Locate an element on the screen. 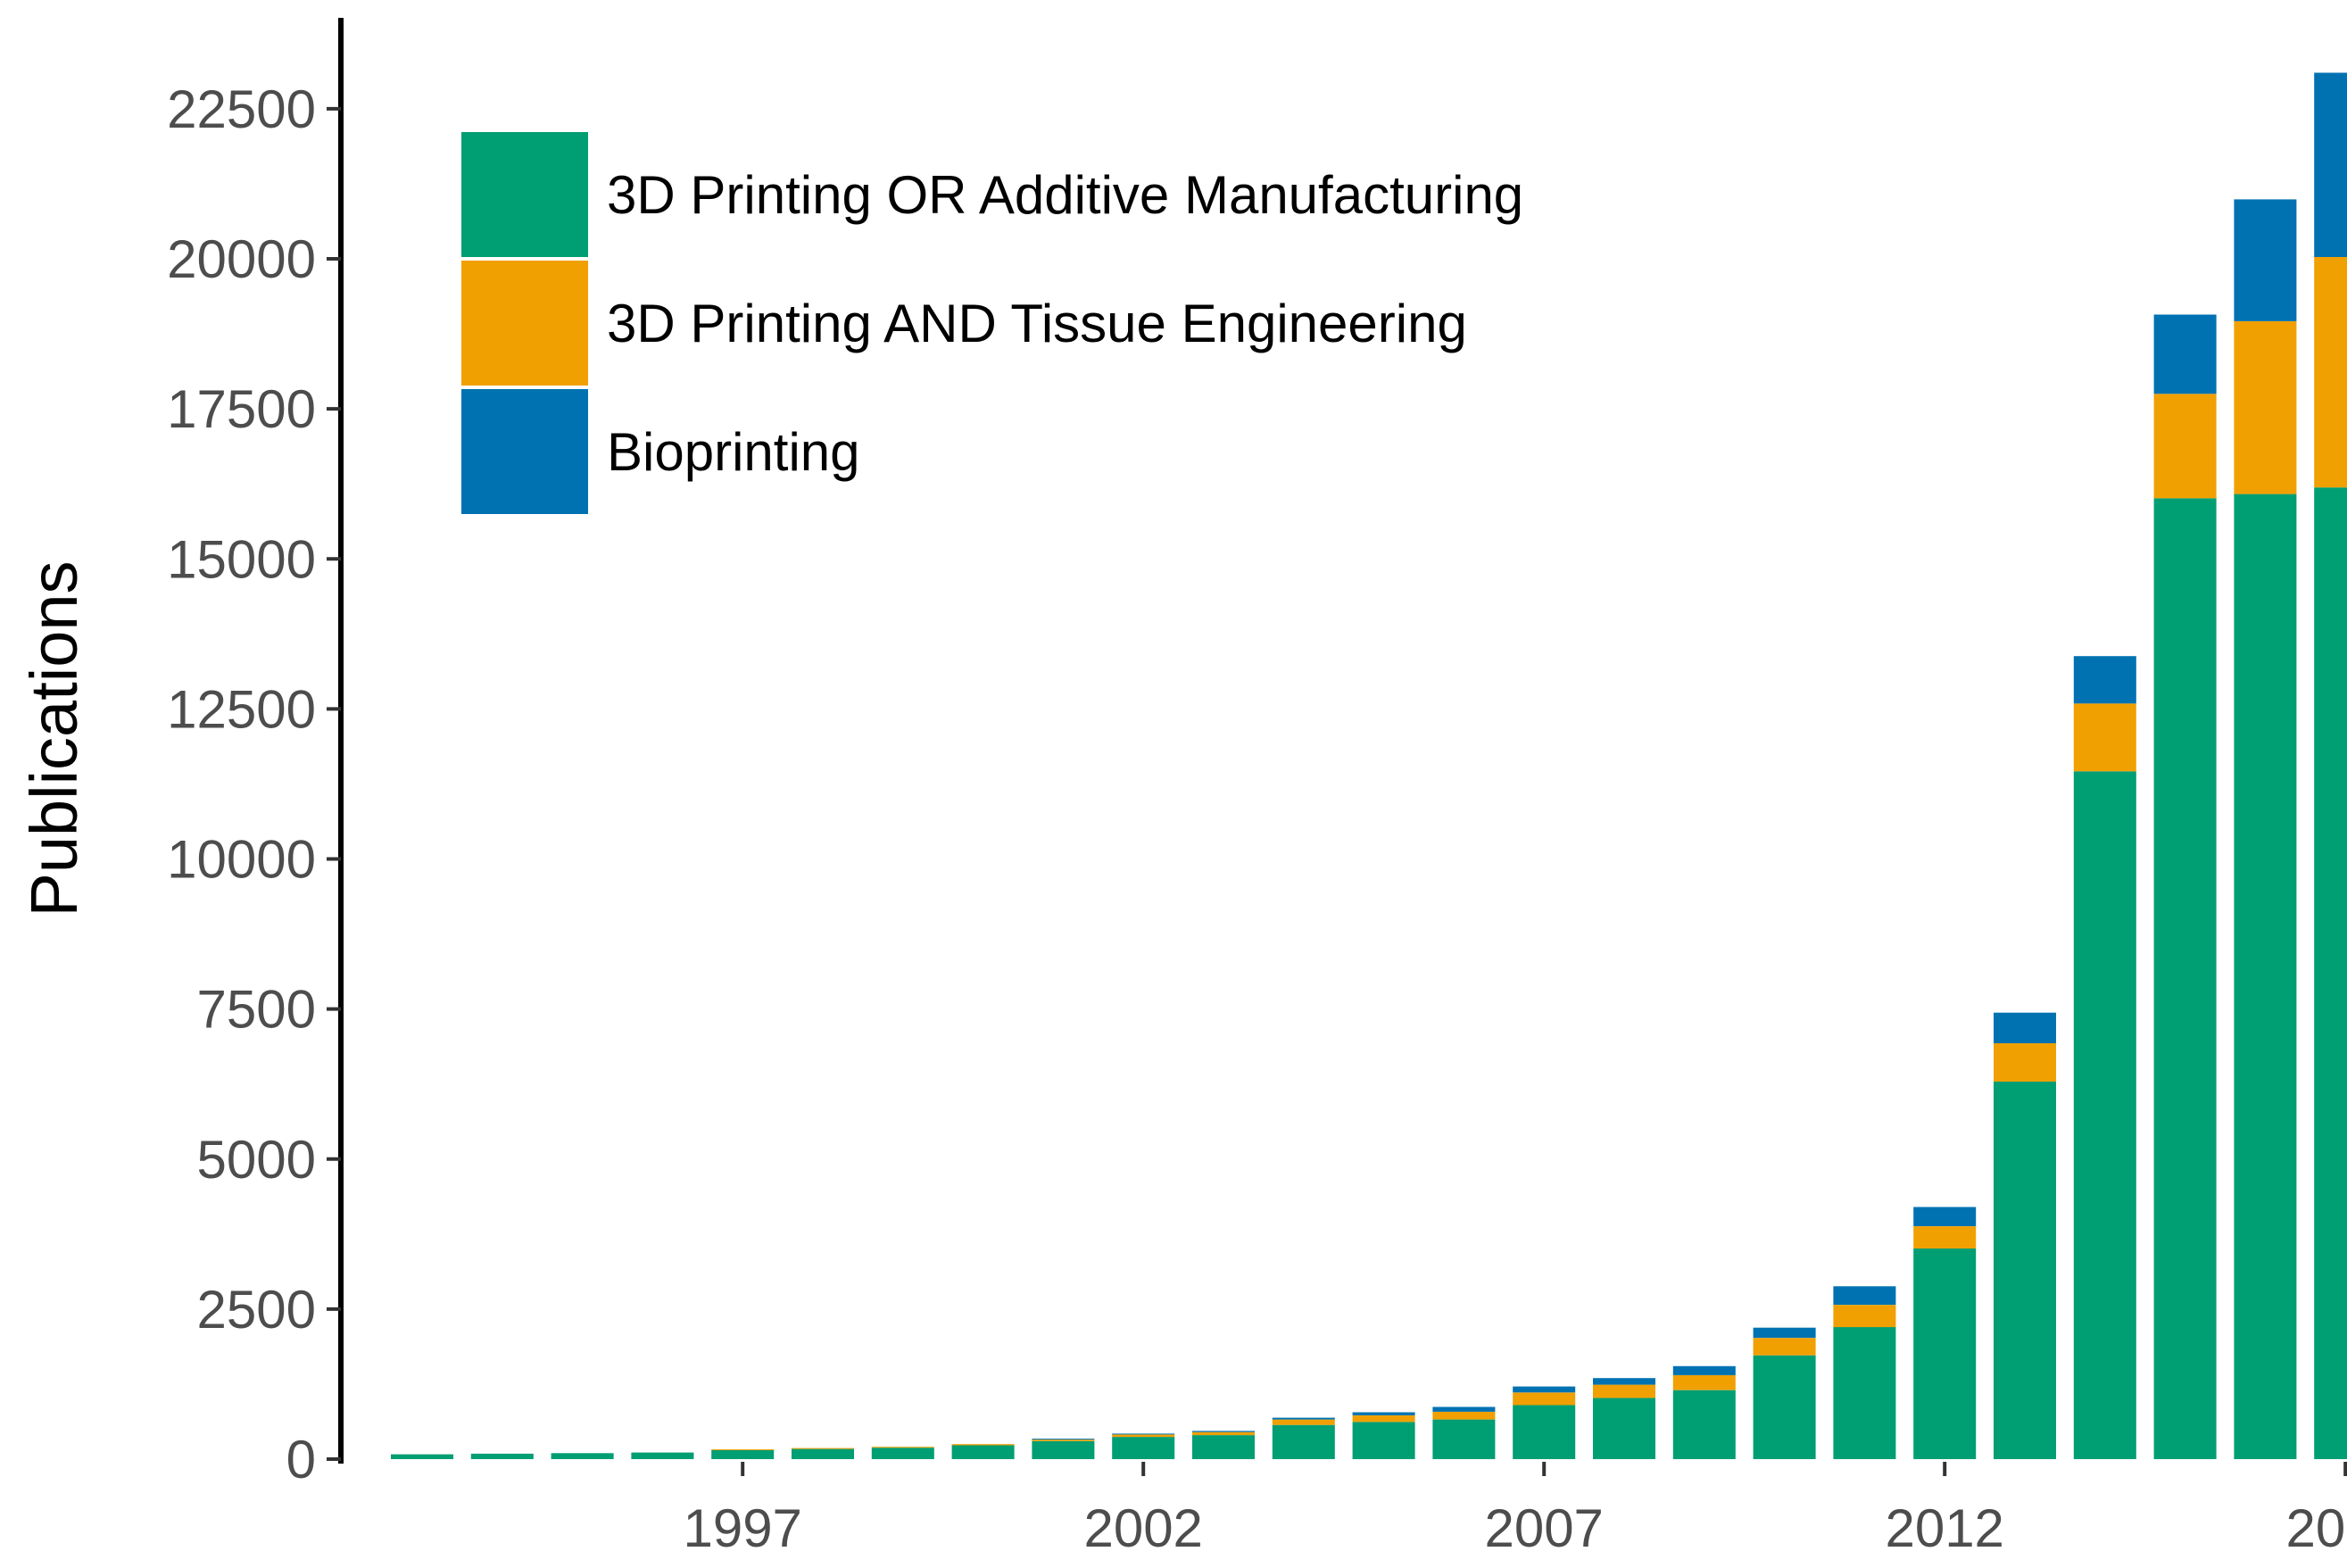 This screenshot has width=2347, height=1568. y-tick-label: 5000 is located at coordinates (256, 1160).